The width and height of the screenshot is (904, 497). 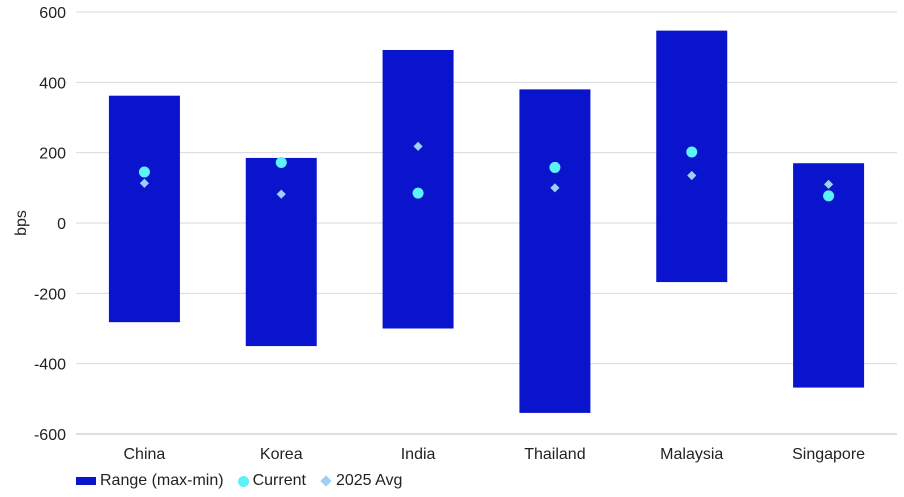 I want to click on y-axis-label: bps, so click(x=21, y=223).